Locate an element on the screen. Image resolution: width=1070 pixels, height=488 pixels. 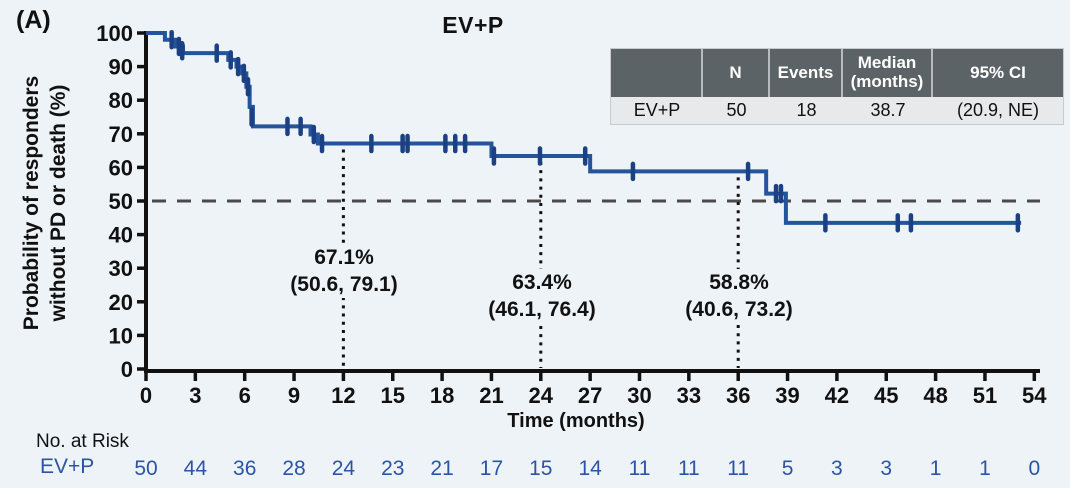
y-tick-label: 10 is located at coordinates (121, 335).